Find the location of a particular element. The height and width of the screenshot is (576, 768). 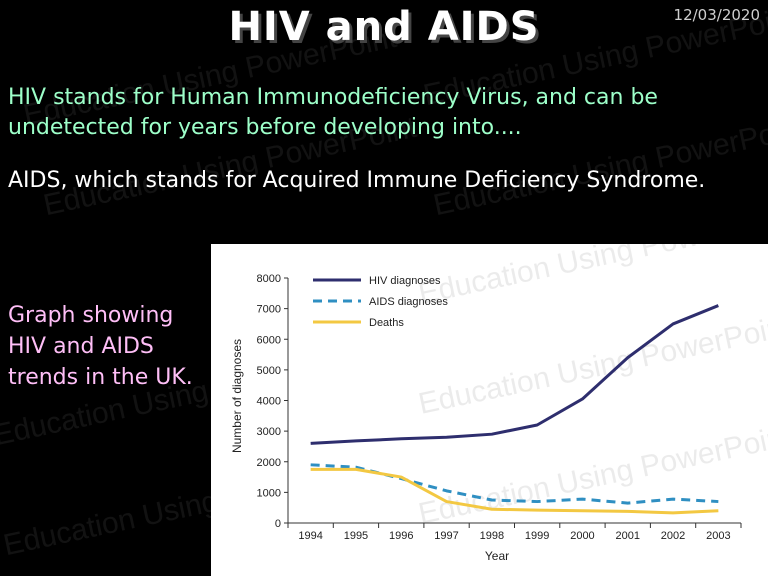

legend-label: Deaths is located at coordinates (386, 323).